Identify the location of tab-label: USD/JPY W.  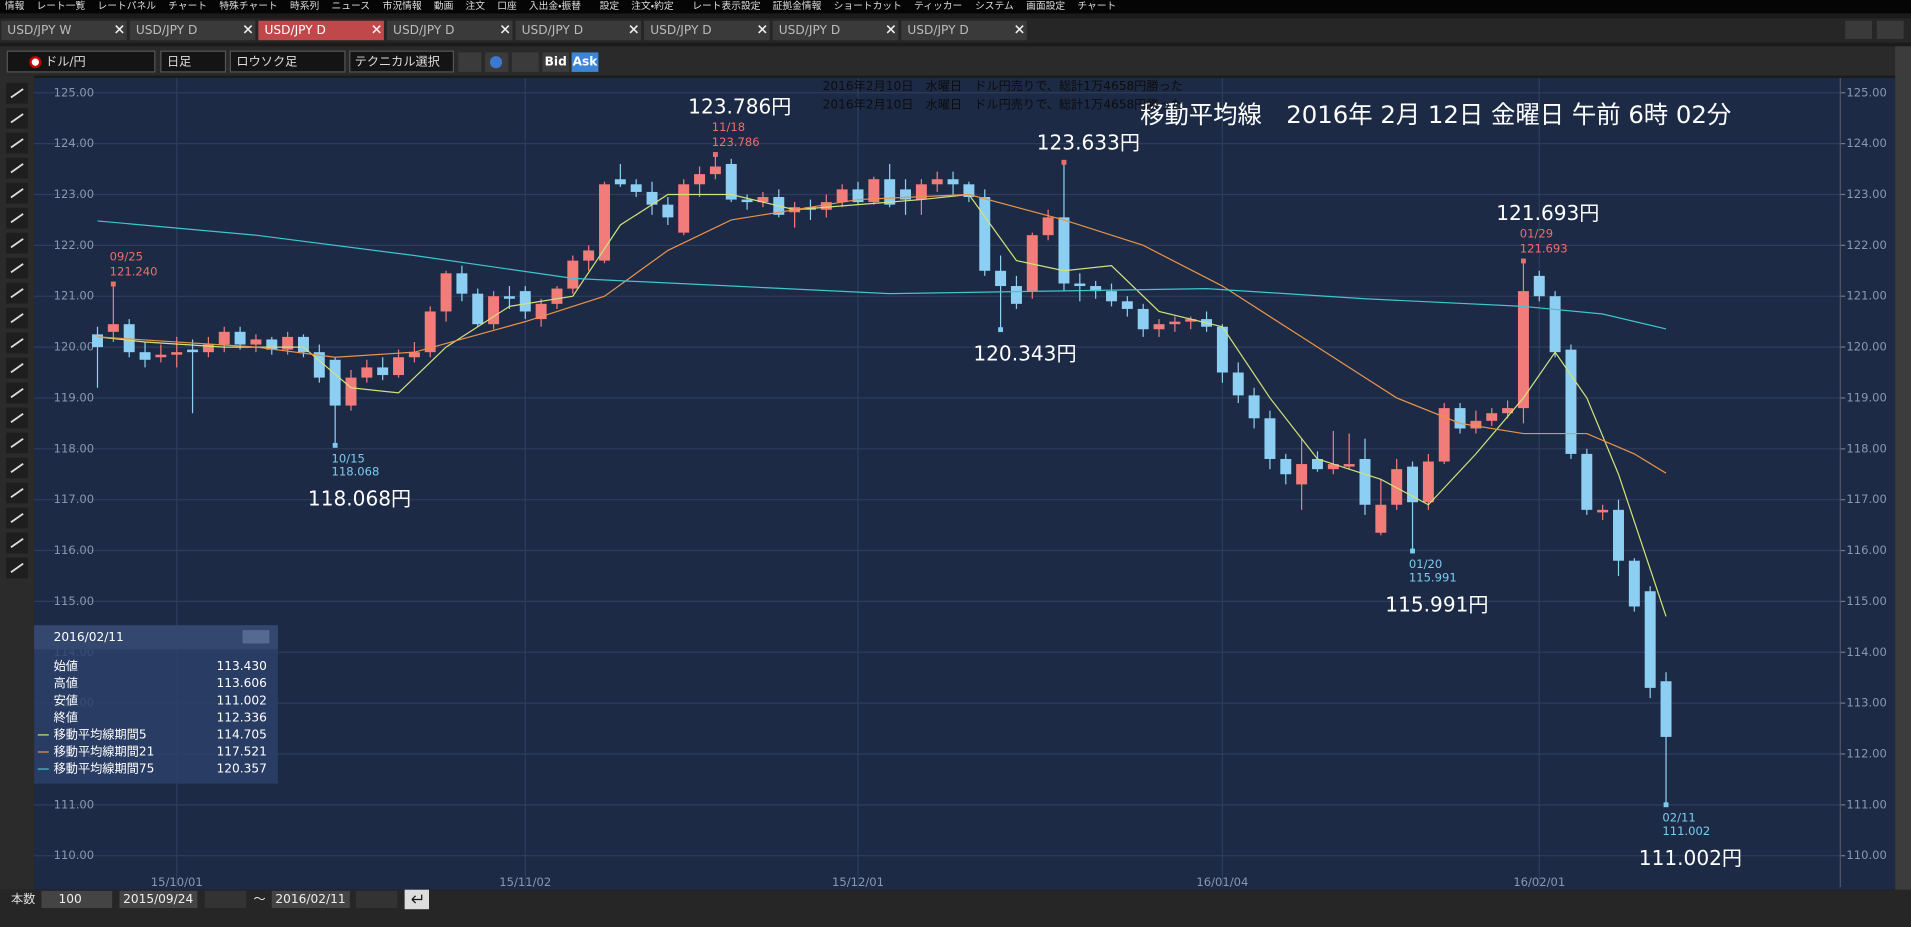
(39, 30).